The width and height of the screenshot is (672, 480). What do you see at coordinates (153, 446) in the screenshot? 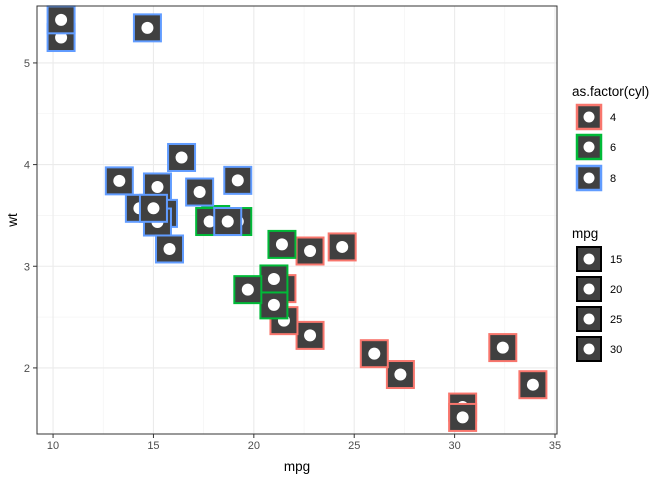
I see `x-tick-label: 15` at bounding box center [153, 446].